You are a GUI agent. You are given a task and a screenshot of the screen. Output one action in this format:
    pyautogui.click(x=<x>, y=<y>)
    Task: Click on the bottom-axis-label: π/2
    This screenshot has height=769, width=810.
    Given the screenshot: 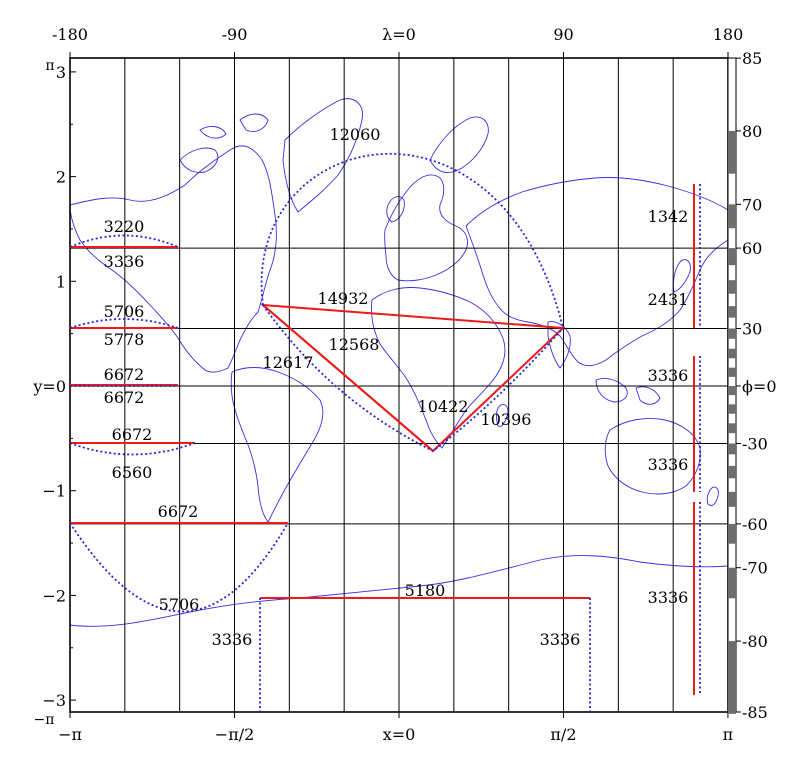 What is the action you would take?
    pyautogui.click(x=563, y=734)
    